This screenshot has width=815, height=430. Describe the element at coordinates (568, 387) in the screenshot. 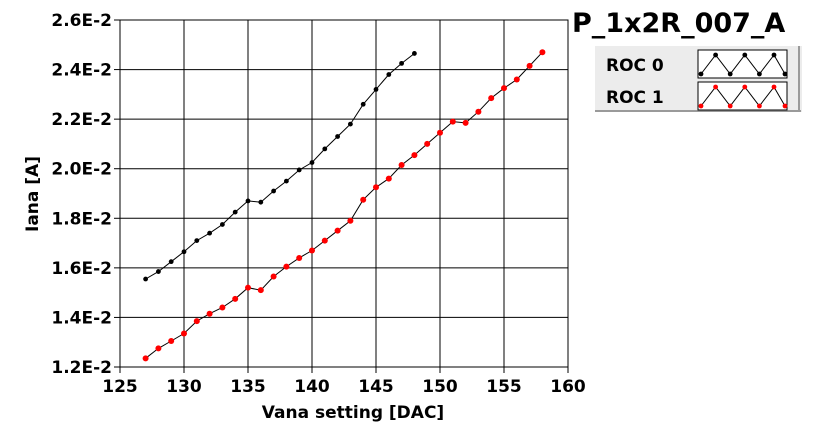

I see `x-tick-label: 160` at that location.